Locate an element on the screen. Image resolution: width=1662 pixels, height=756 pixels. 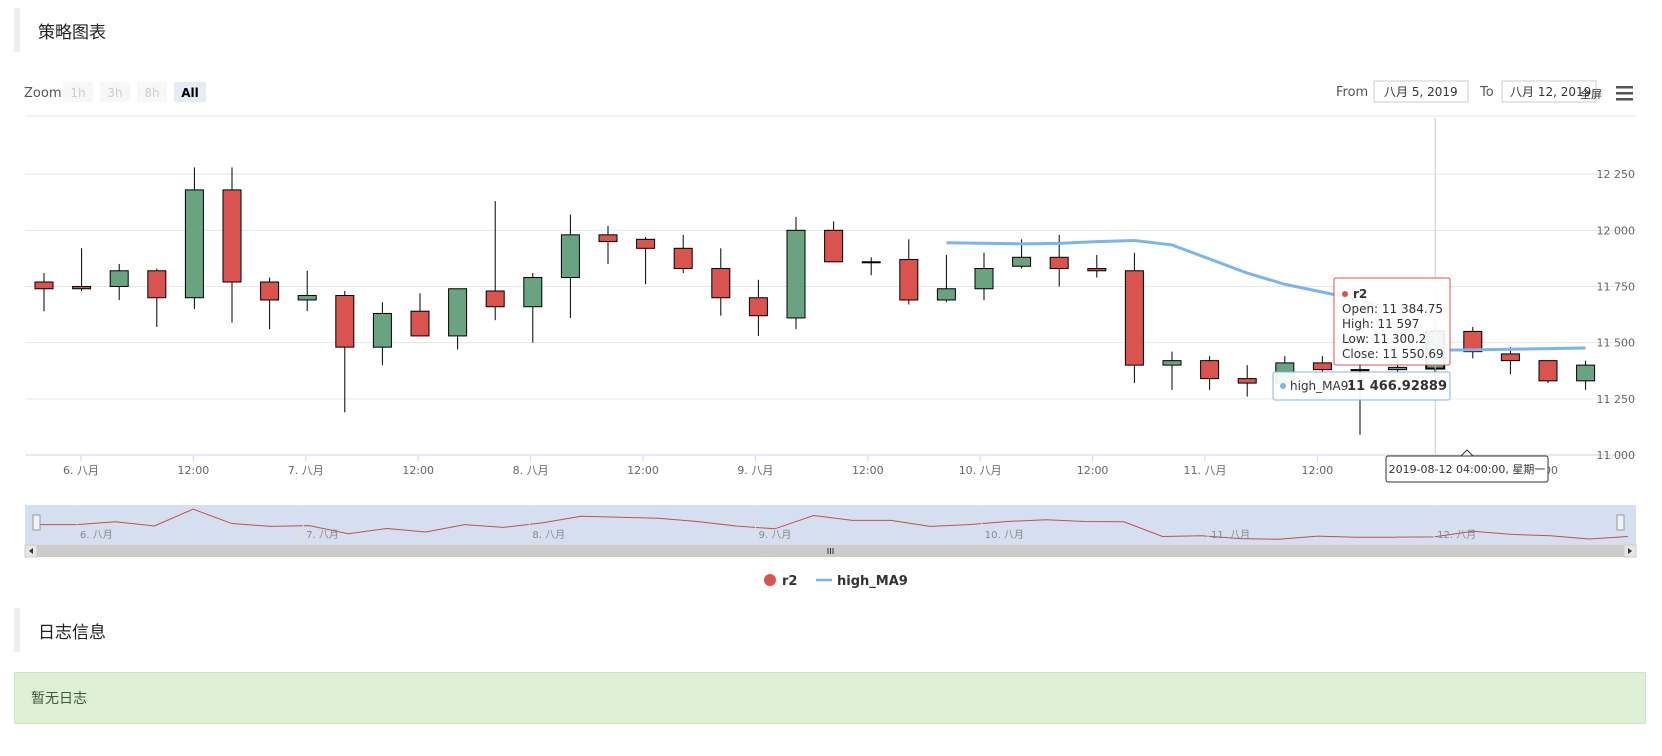
navigator: 6. 八月 7. 八月 8. 八月 9. 八月 10. 八月 11. 八月 12. 八月 is located at coordinates (830, 531).